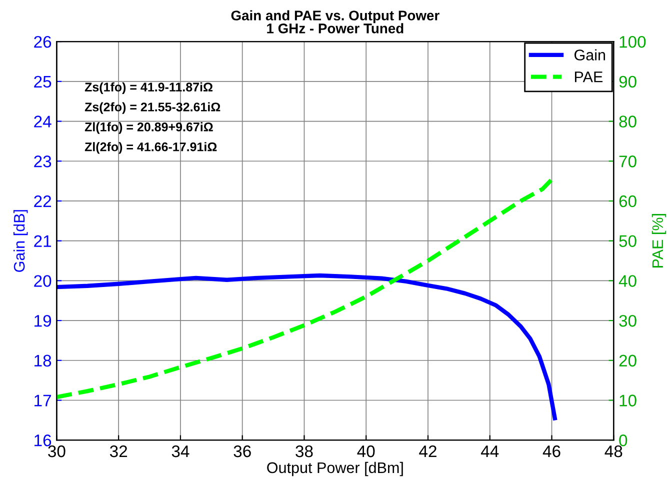 The image size is (667, 489). What do you see at coordinates (57, 451) in the screenshot?
I see `x-tick-label: 30` at bounding box center [57, 451].